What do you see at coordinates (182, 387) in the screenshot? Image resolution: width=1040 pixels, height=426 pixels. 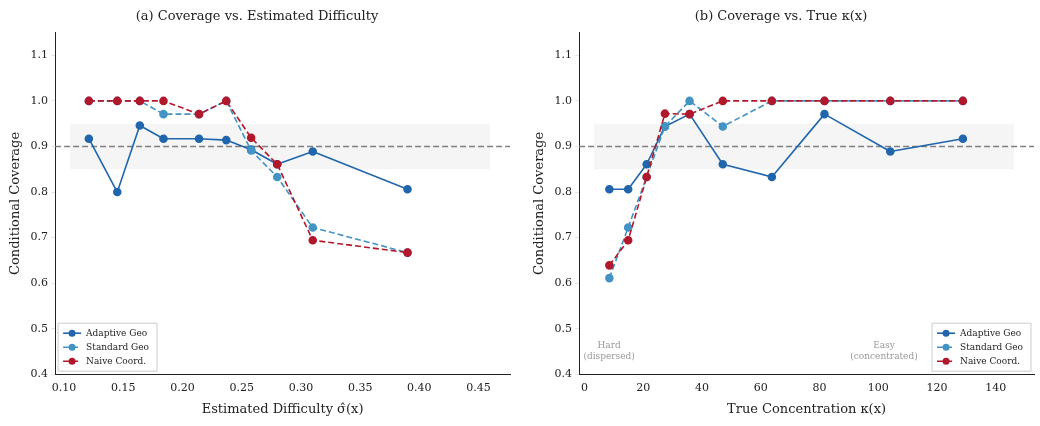 I see `x-tick-label: 0.20` at bounding box center [182, 387].